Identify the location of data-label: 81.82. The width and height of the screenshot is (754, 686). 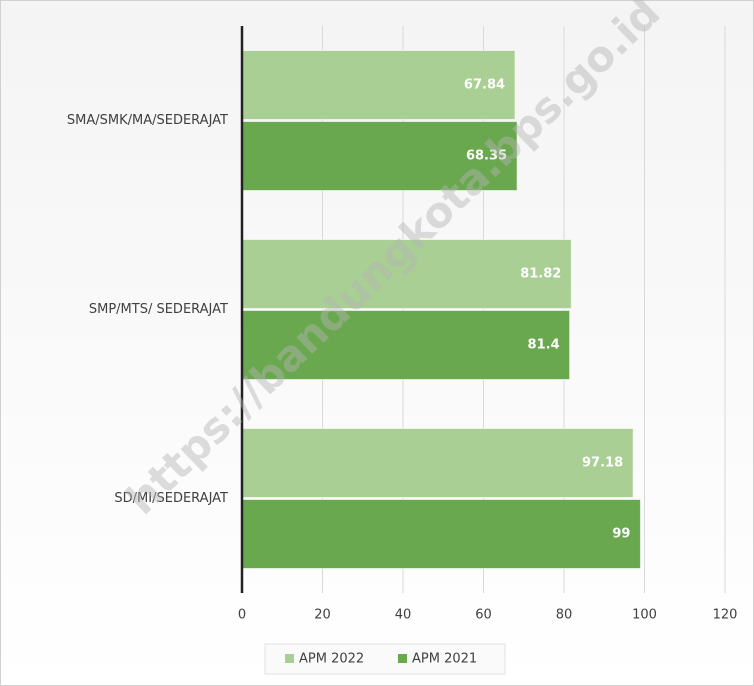
(540, 274).